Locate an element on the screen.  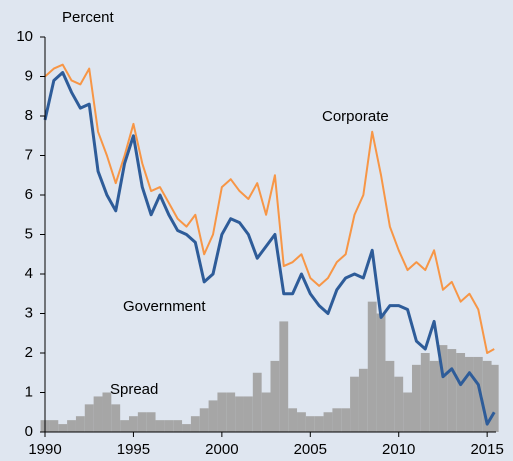
y-tick-label: 9 is located at coordinates (29, 75).